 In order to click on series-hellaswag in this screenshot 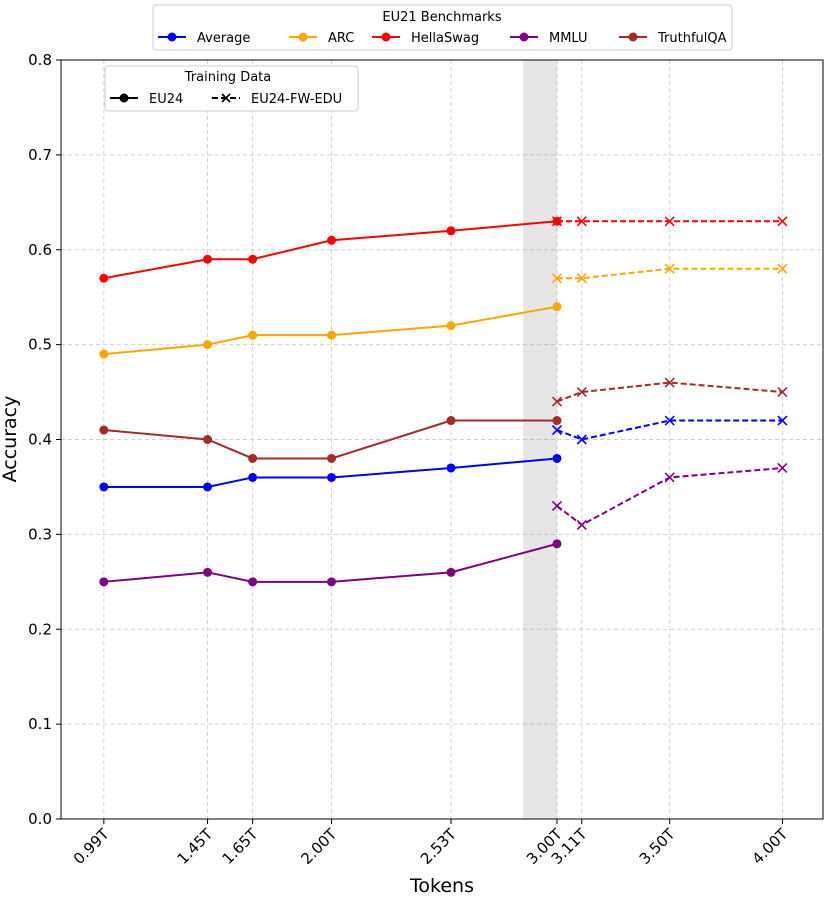, I will do `click(443, 249)`.